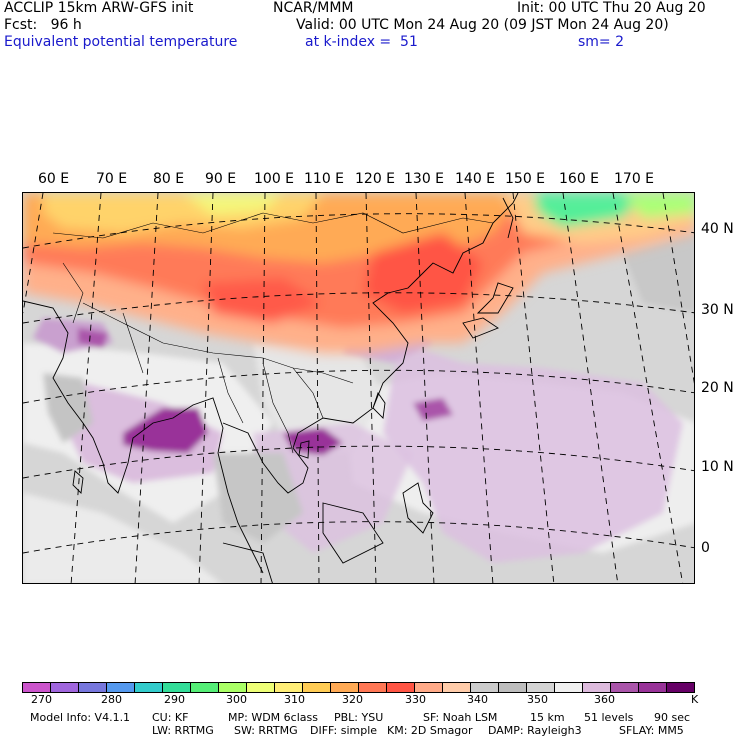  What do you see at coordinates (359, 717) in the screenshot?
I see `pbl-scheme: PBL: YSU` at bounding box center [359, 717].